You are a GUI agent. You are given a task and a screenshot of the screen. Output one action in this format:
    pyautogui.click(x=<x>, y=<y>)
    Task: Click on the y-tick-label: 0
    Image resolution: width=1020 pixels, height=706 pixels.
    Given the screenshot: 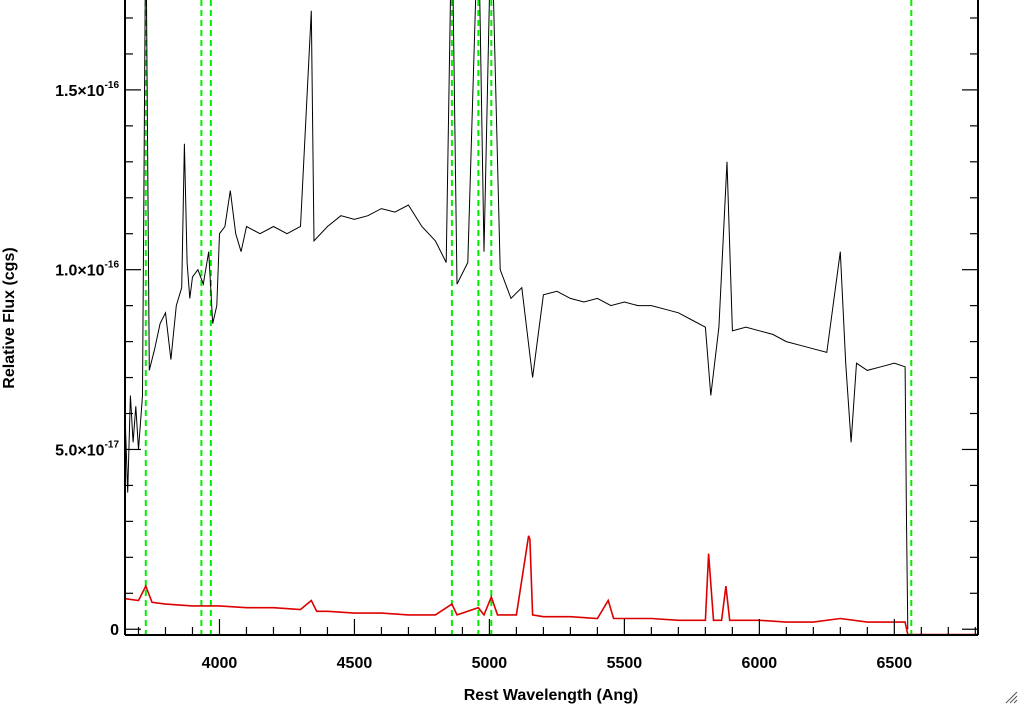 What is the action you would take?
    pyautogui.click(x=114, y=630)
    